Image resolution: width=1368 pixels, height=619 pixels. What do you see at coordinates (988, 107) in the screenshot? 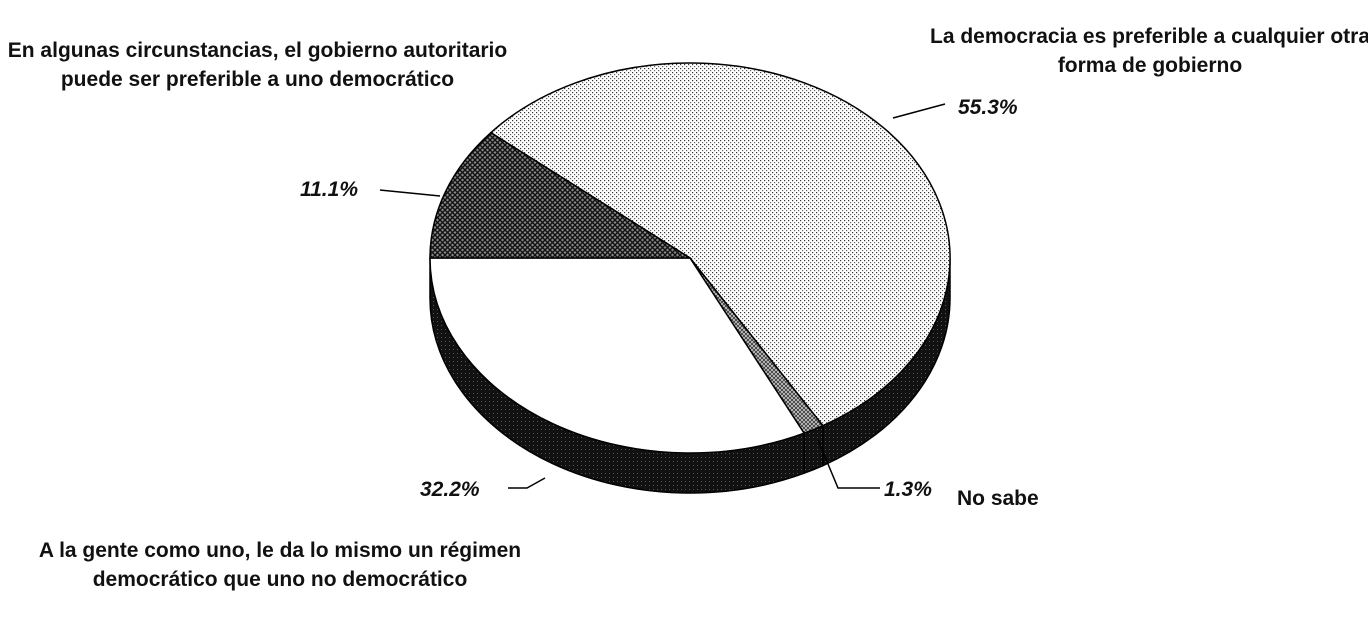
I see `data-label: 55.3%` at bounding box center [988, 107].